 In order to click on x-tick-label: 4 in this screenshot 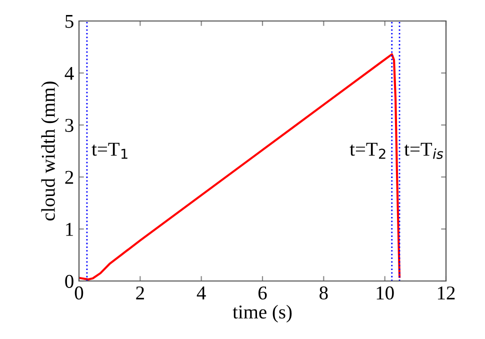, I will do `click(201, 293)`.